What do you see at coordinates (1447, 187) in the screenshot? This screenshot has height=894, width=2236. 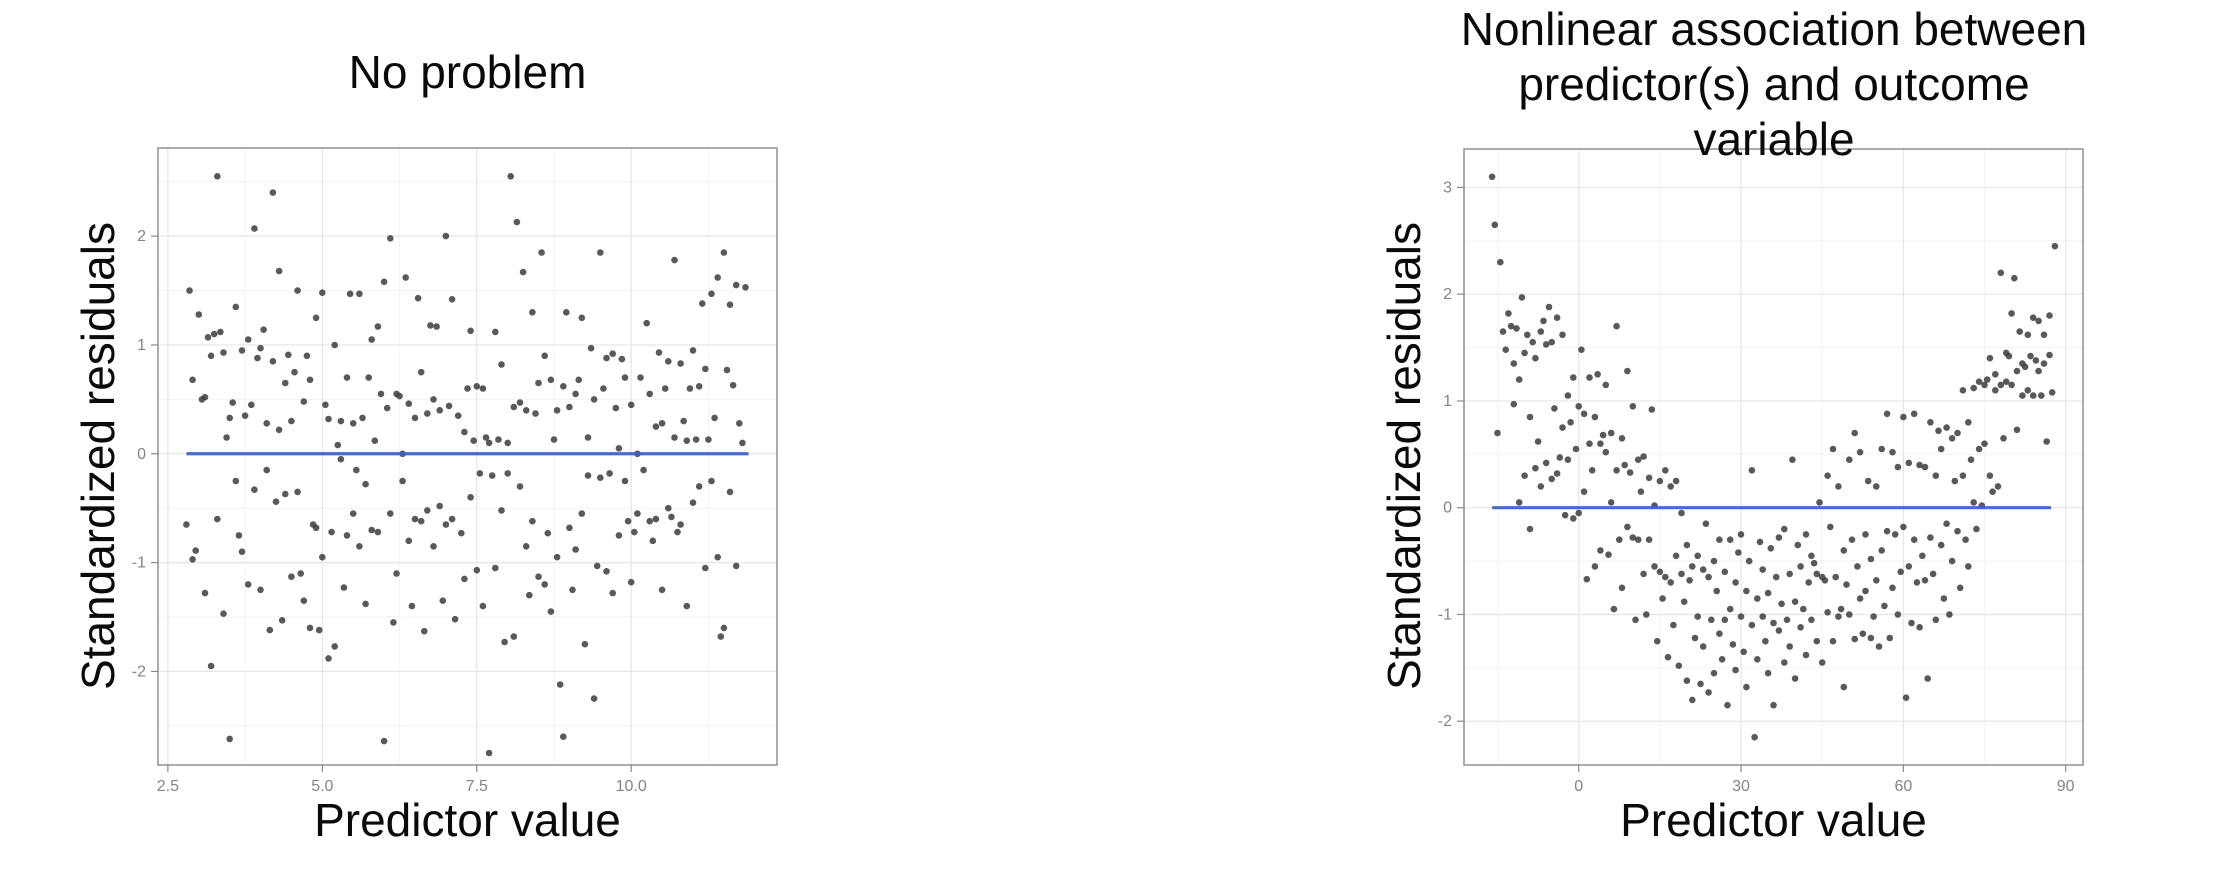 I see `y-tick-label: 3` at bounding box center [1447, 187].